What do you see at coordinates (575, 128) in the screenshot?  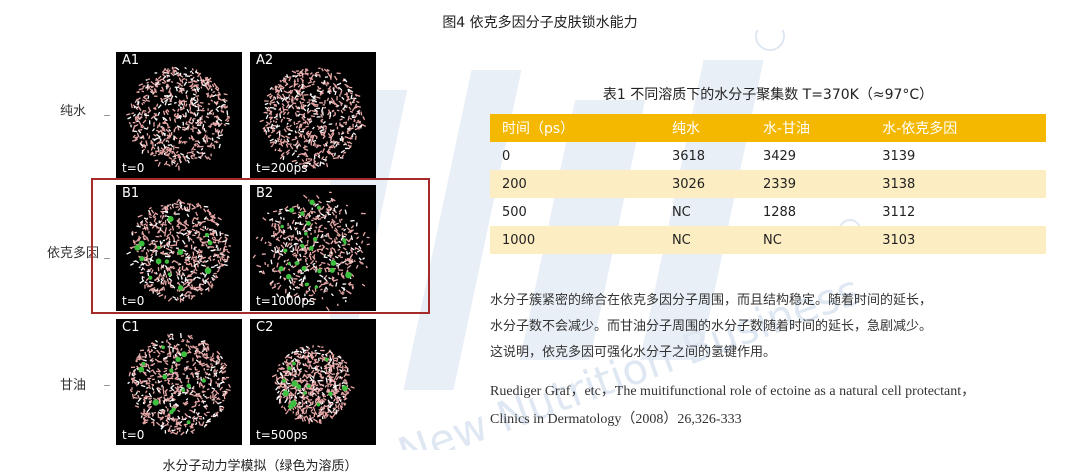 I see `column-header-time: 时间（ps）` at bounding box center [575, 128].